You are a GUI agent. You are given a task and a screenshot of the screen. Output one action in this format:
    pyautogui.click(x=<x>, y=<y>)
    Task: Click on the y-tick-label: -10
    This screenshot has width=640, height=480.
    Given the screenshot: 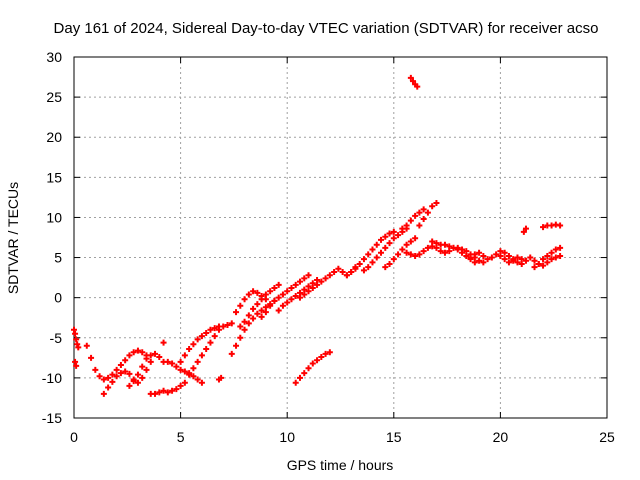 What is the action you would take?
    pyautogui.click(x=52, y=378)
    